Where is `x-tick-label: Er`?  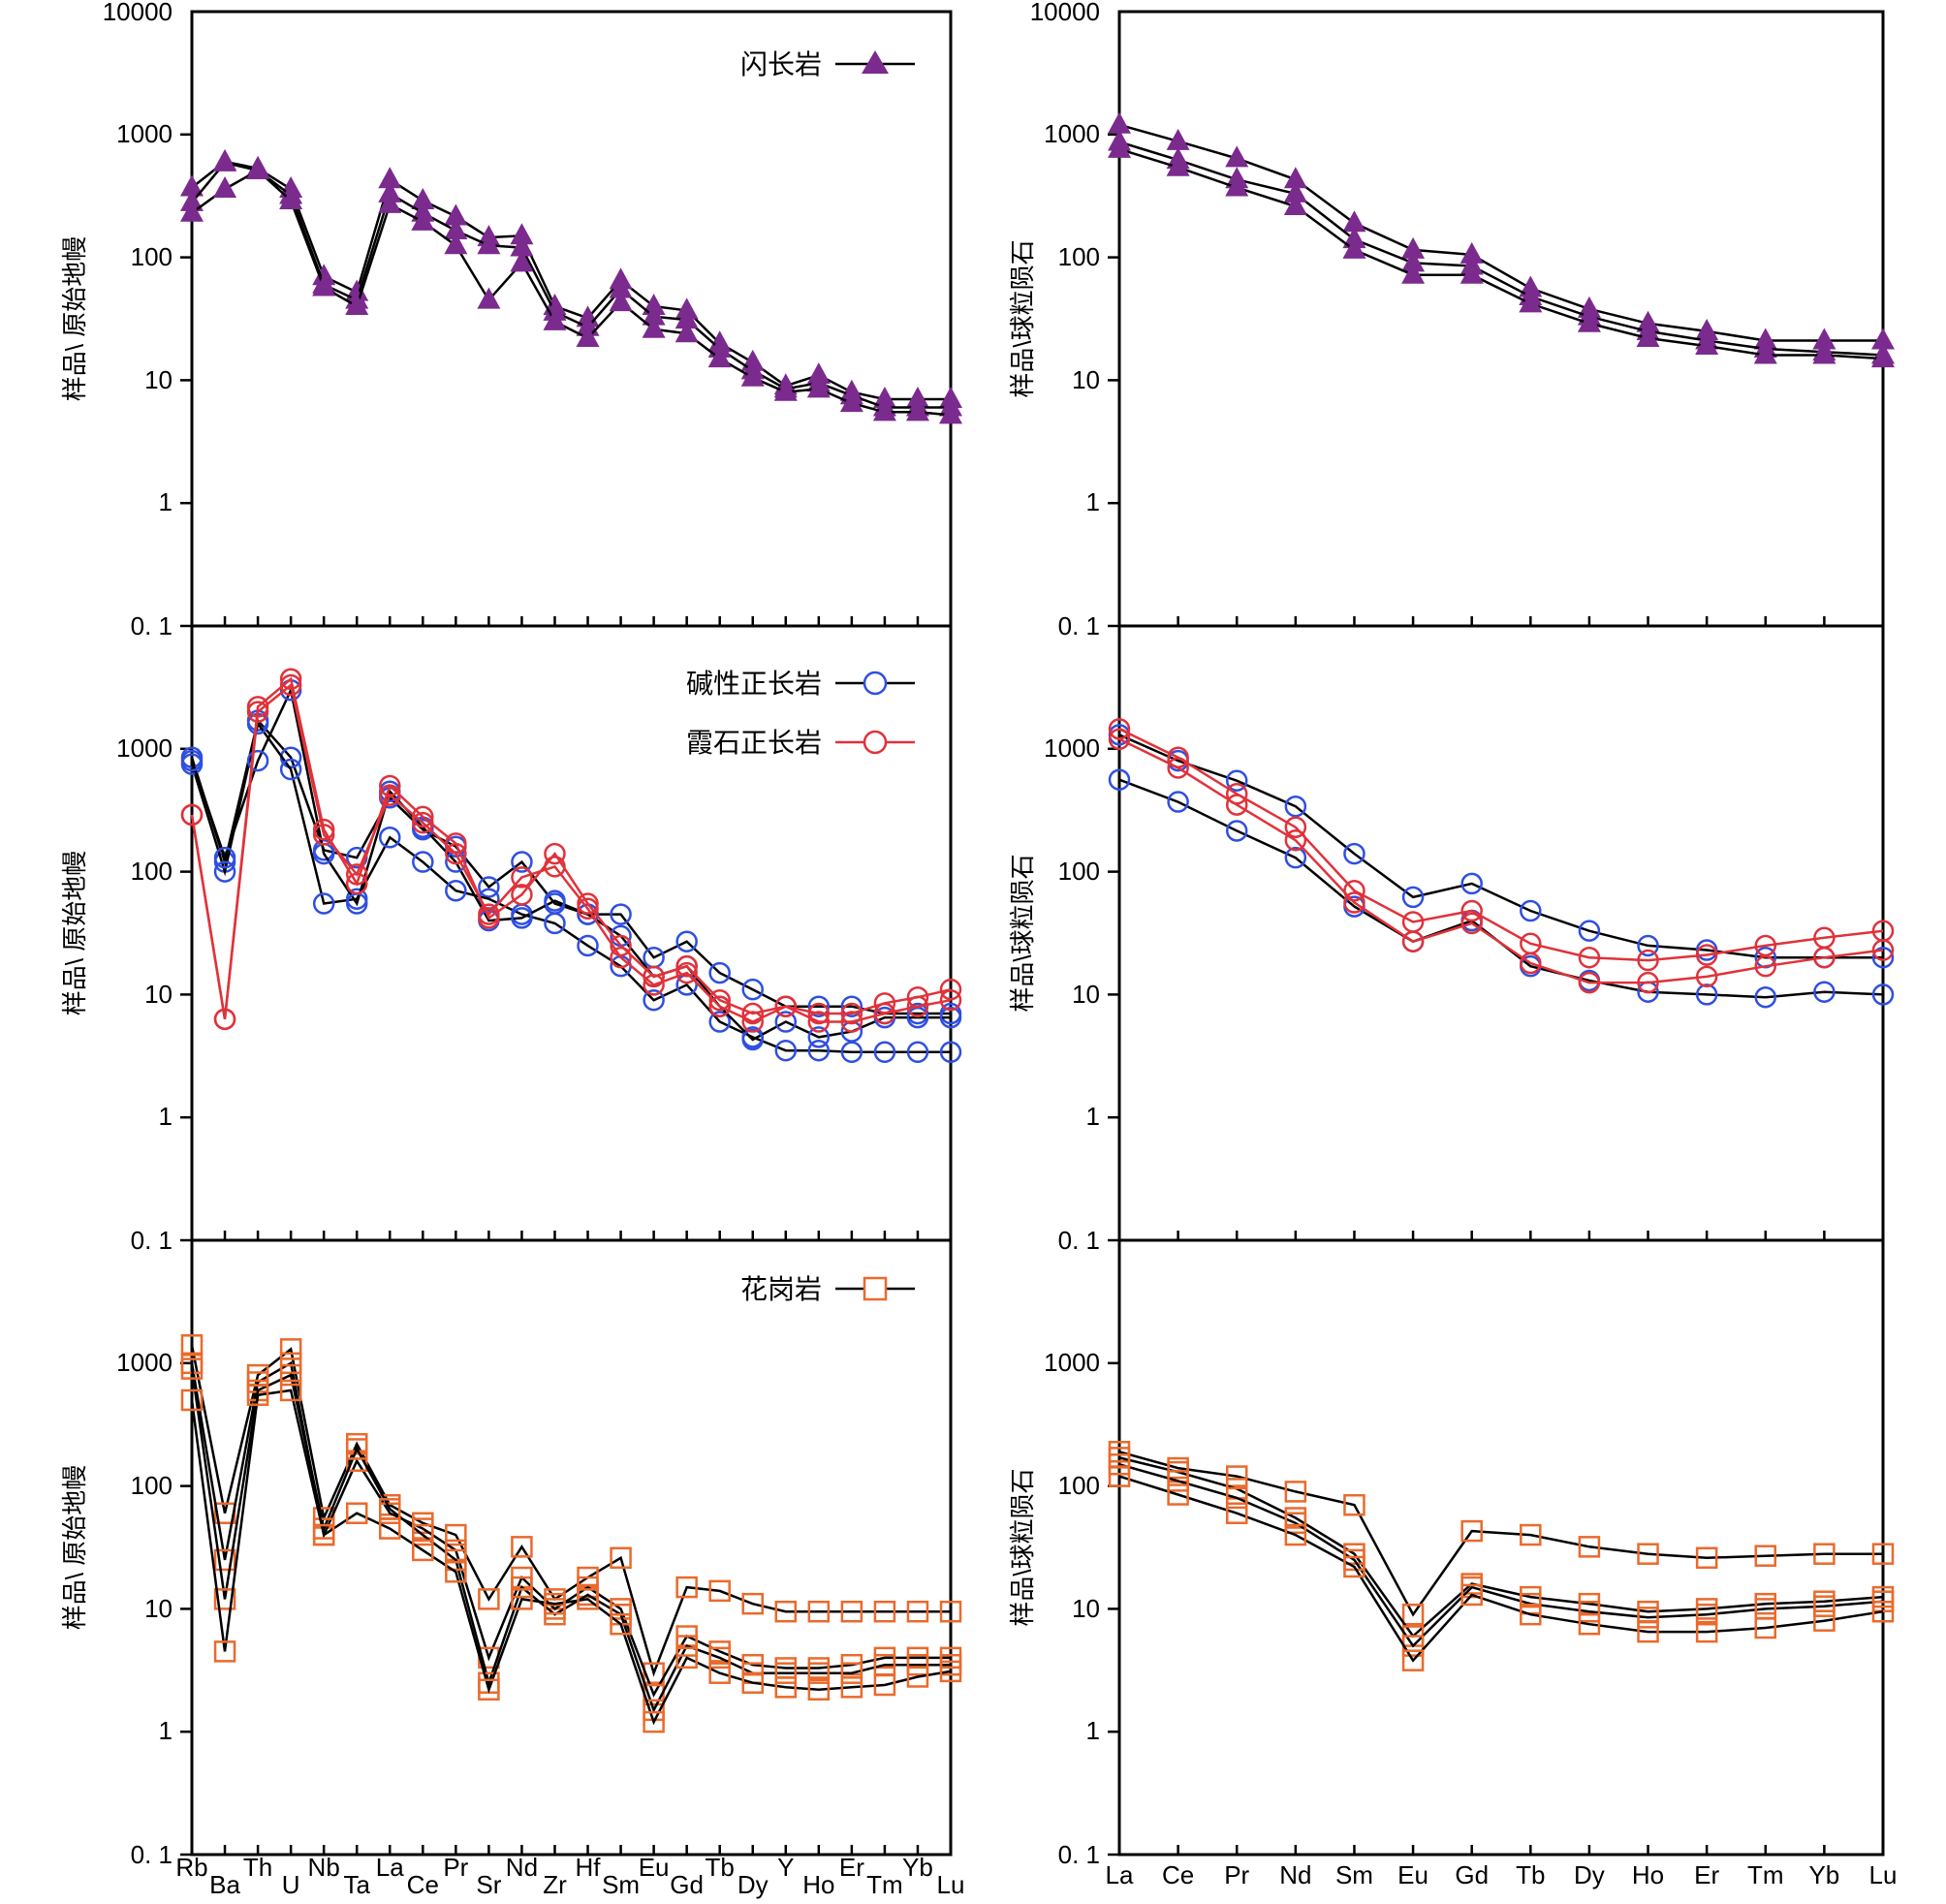
x-tick-label: Er is located at coordinates (851, 1868).